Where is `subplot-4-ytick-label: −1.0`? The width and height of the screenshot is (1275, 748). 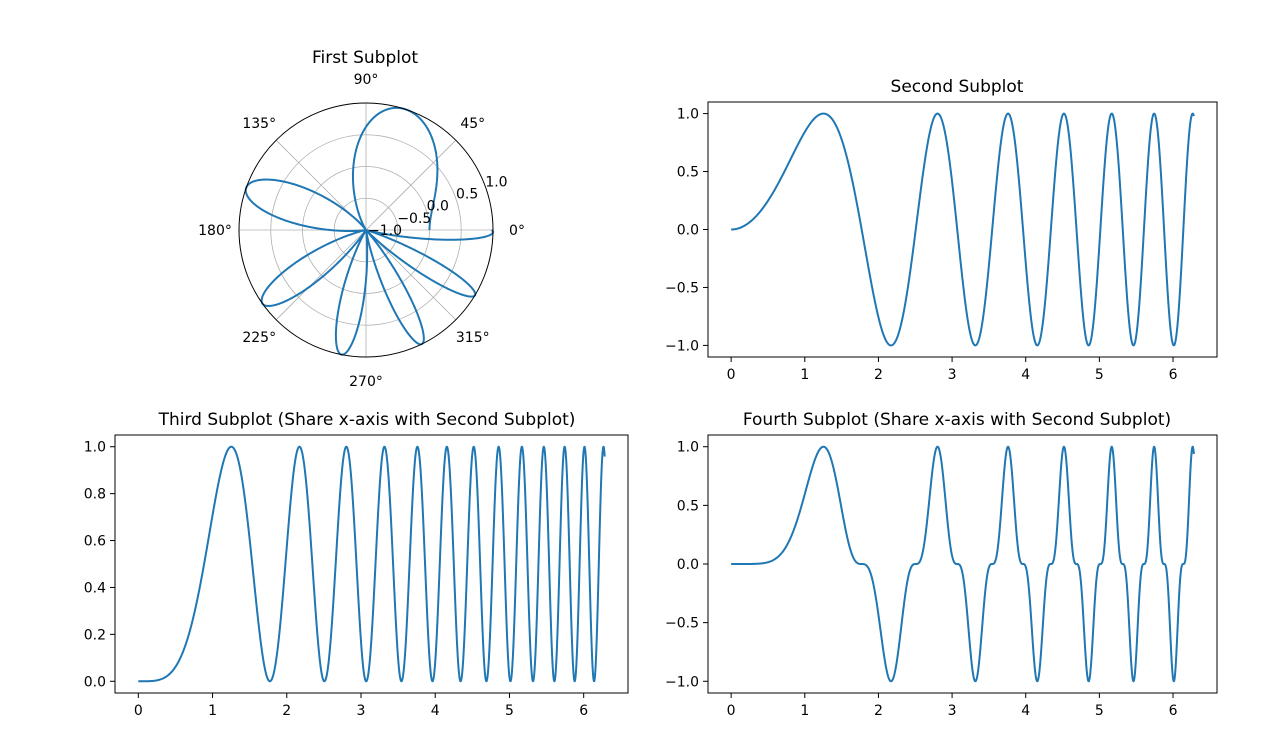 subplot-4-ytick-label: −1.0 is located at coordinates (682, 682).